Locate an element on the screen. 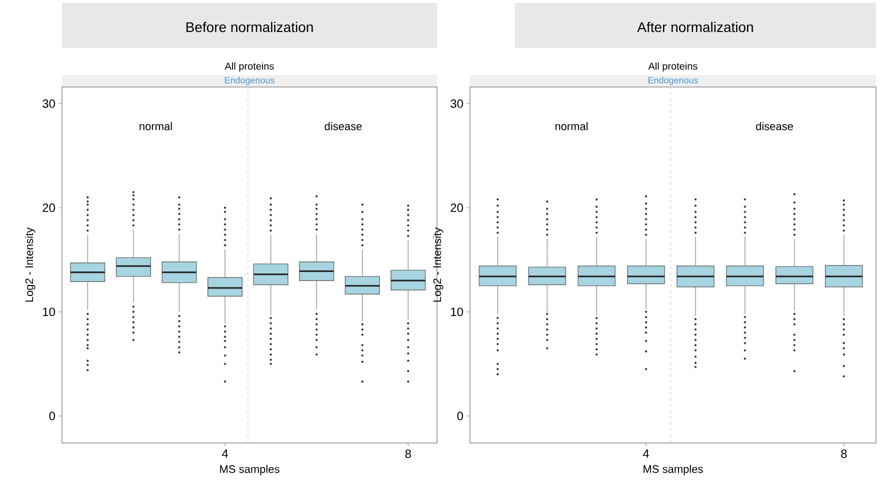 Image resolution: width=885 pixels, height=486 pixels. chart-title: After normalization is located at coordinates (695, 27).